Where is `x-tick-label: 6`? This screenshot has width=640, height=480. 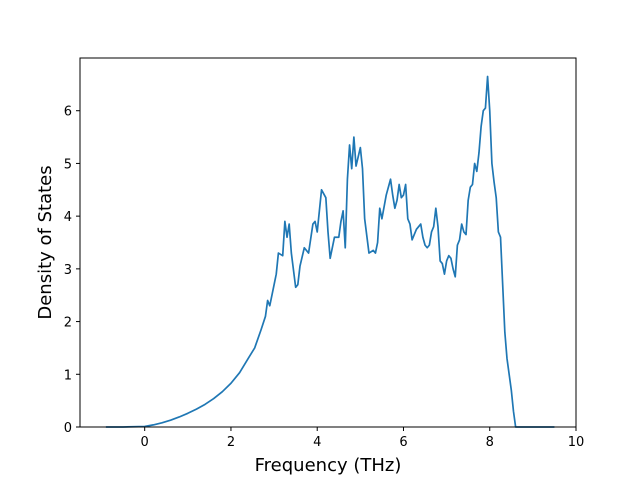
x-tick-label: 6 is located at coordinates (403, 442).